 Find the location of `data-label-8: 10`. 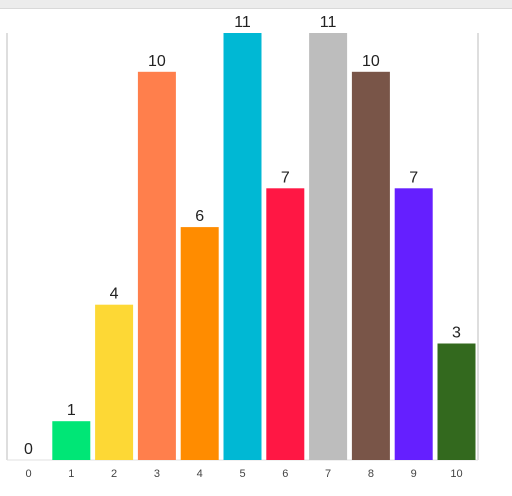

data-label-8: 10 is located at coordinates (371, 61).